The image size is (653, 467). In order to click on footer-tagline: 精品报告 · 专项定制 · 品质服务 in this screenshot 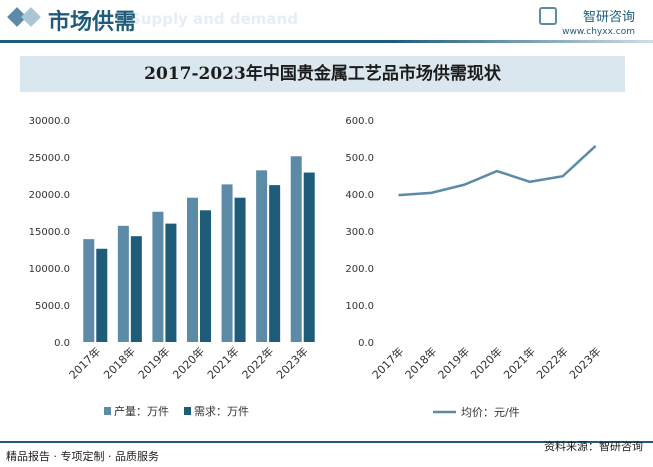, I will do `click(82, 456)`.